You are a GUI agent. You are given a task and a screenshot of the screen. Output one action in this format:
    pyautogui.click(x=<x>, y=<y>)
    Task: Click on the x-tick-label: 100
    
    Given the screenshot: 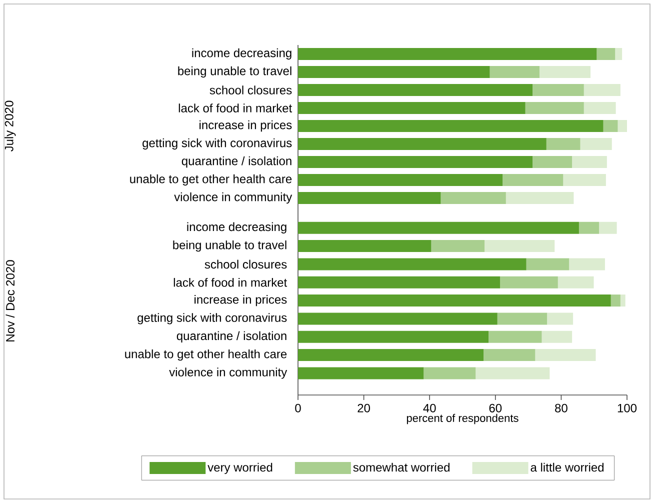 What is the action you would take?
    pyautogui.click(x=627, y=408)
    